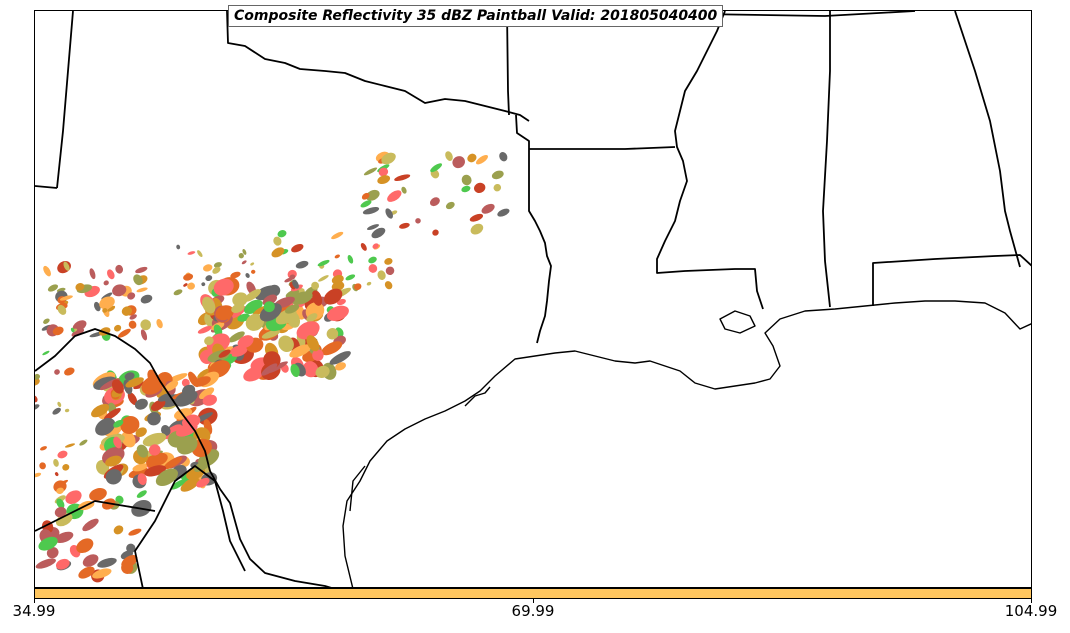  I want to click on colorbar-tick-label-2: 104.99, so click(1031, 611).